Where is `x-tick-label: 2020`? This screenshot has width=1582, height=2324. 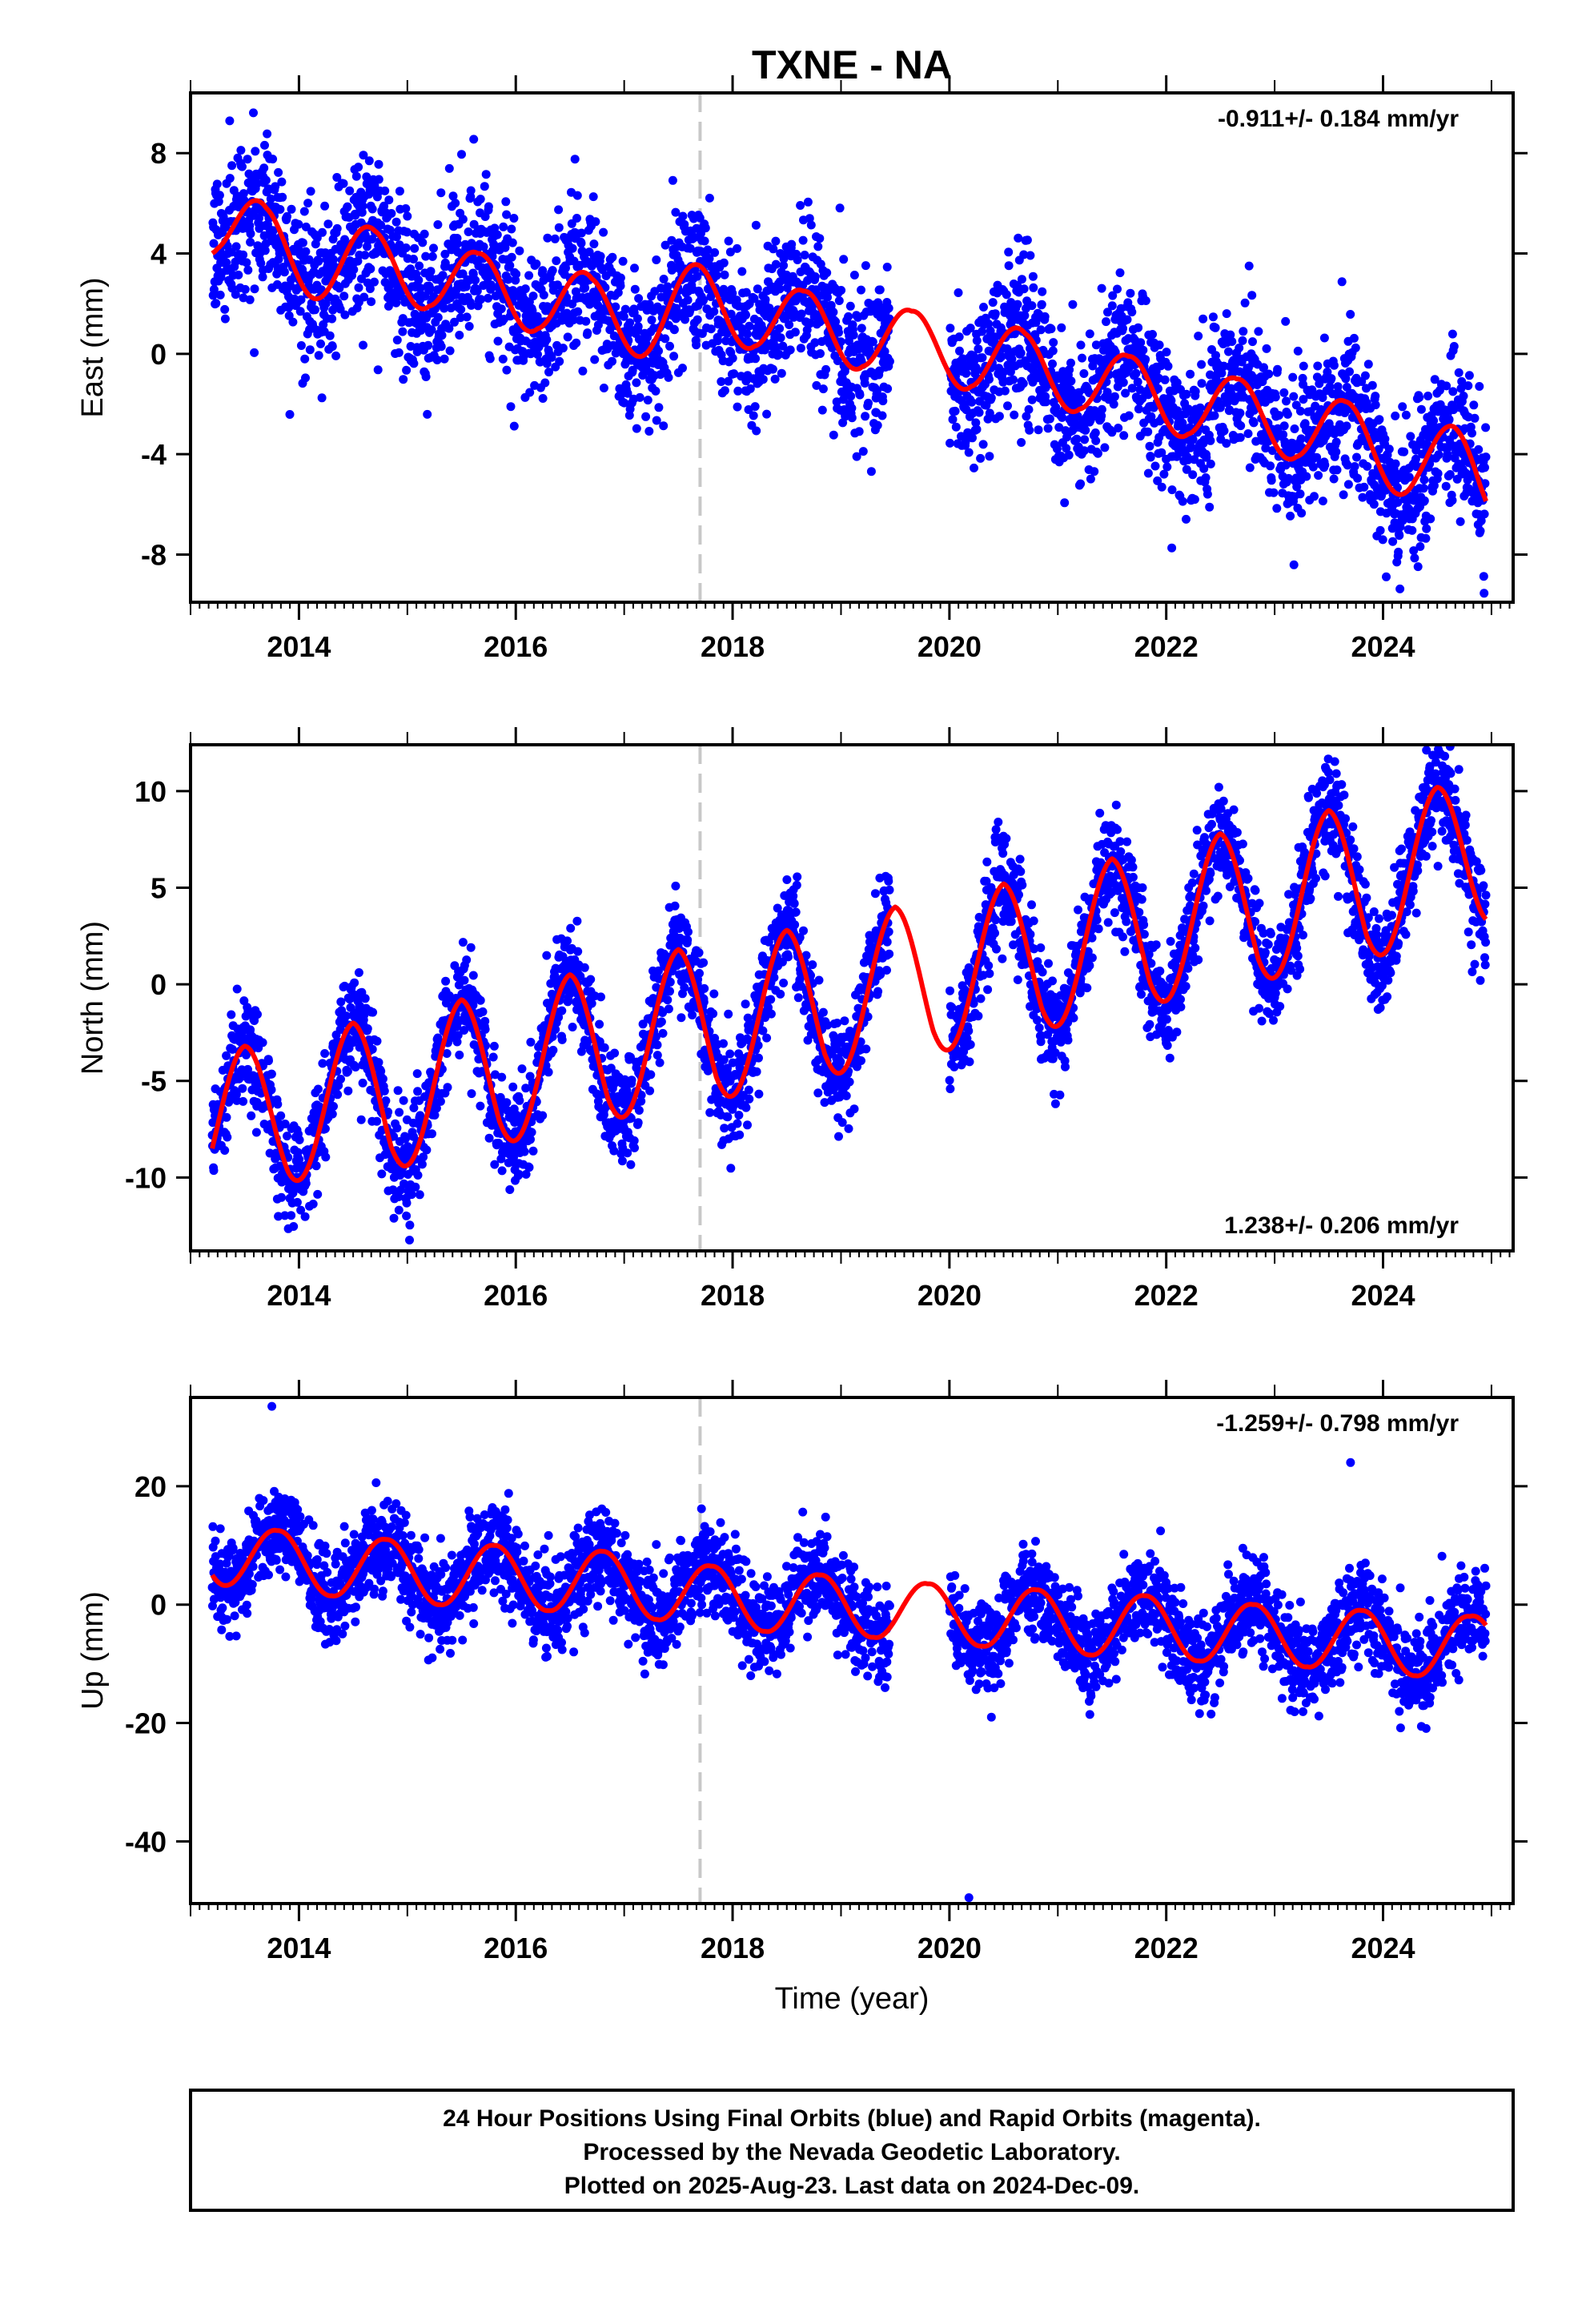 x-tick-label: 2020 is located at coordinates (950, 646).